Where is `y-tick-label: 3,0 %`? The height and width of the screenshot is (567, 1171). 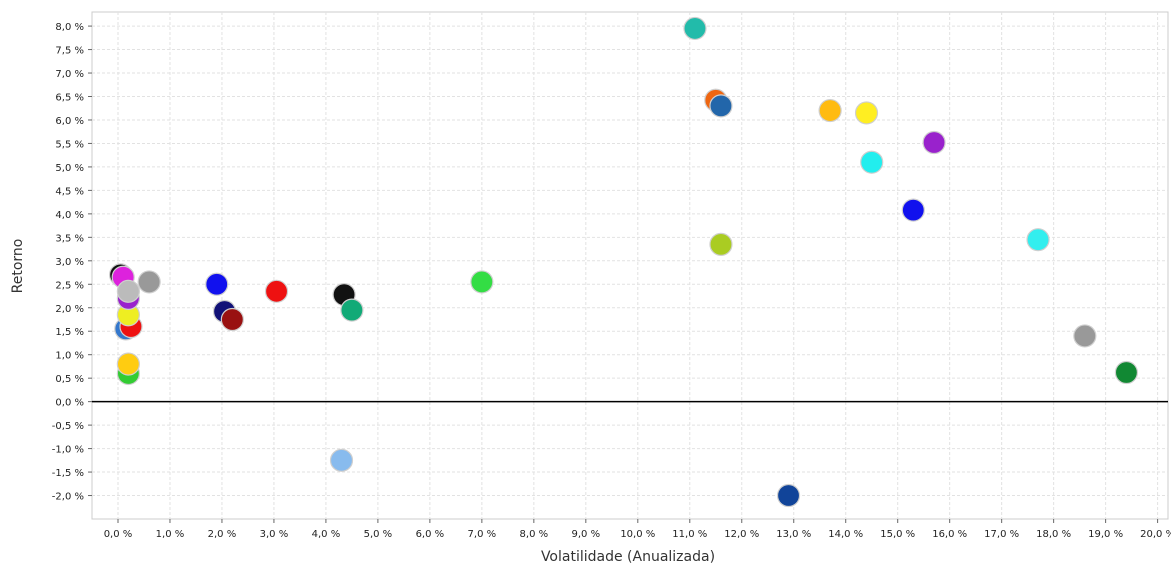
y-tick-label: 3,0 % is located at coordinates (69, 262).